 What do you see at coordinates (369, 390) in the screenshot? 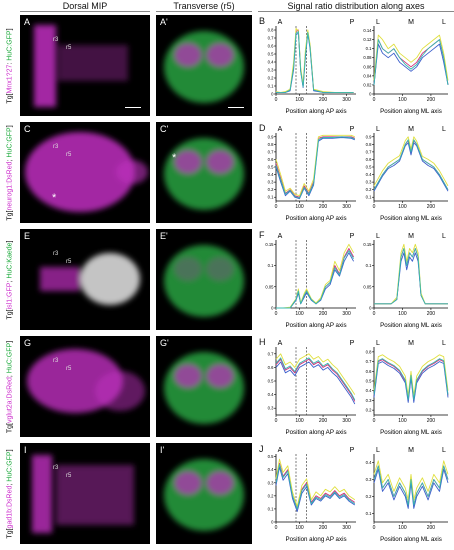
I see `ml-chart-y-tick-label: 0.4` at bounding box center [369, 390].